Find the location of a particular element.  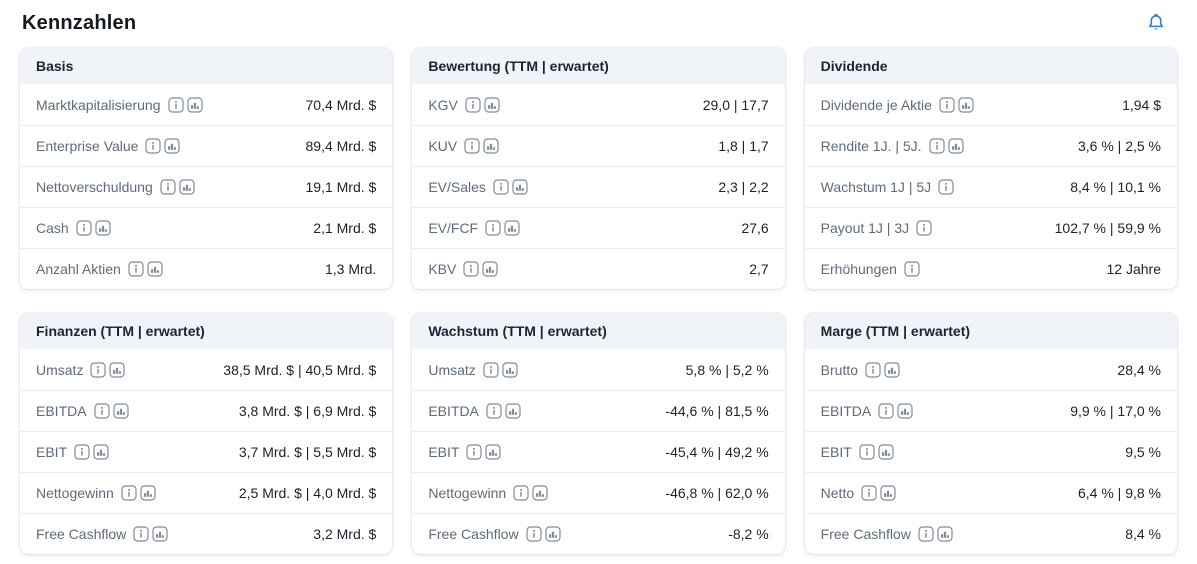

metric-row: Anzahl Aktien is located at coordinates (206, 268).